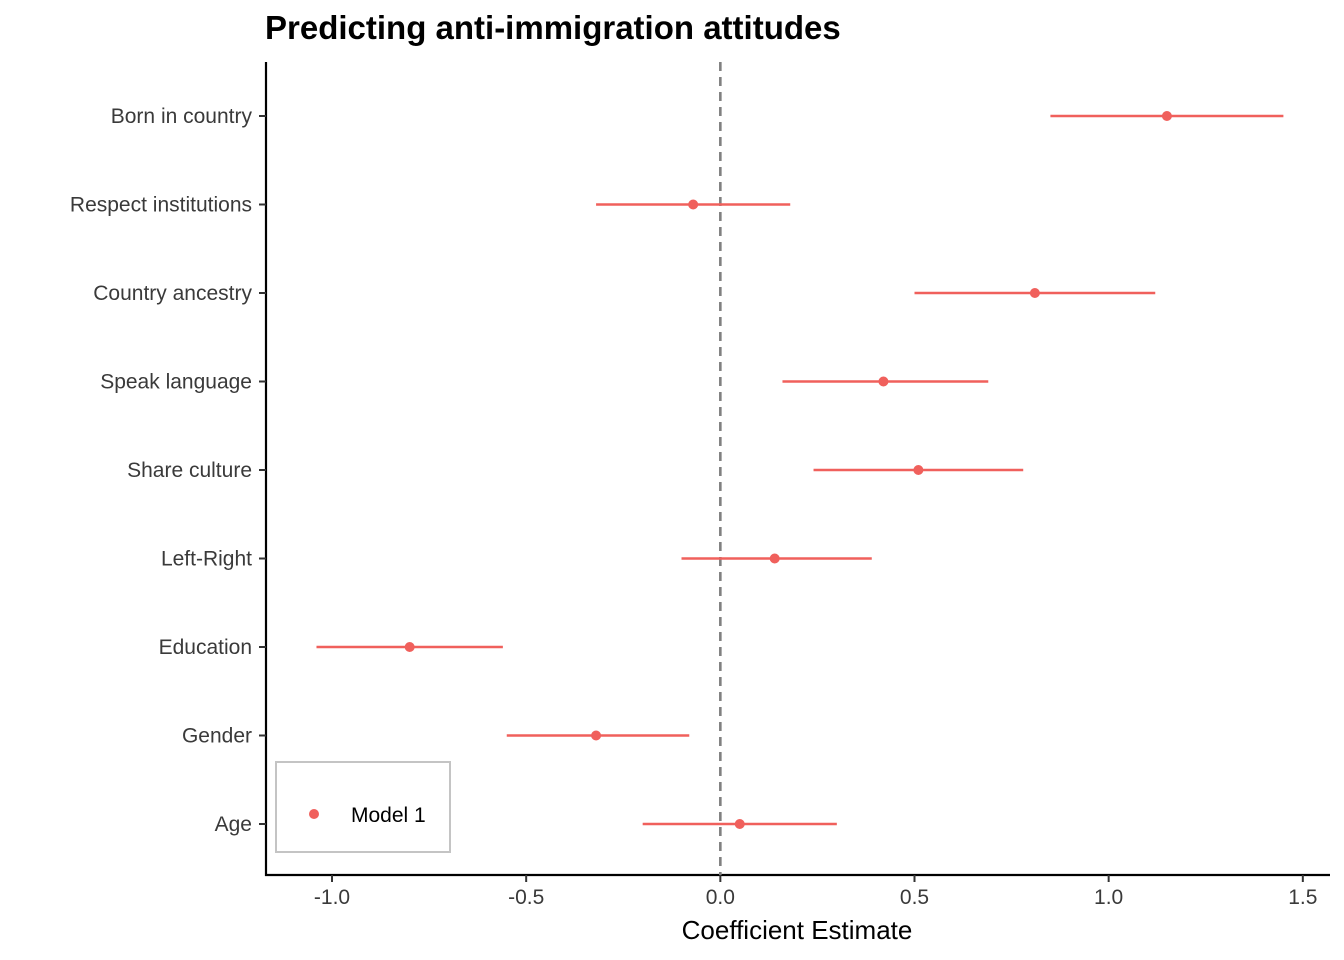 This screenshot has width=1344, height=960. I want to click on y-tick-label: Share culture, so click(189, 470).